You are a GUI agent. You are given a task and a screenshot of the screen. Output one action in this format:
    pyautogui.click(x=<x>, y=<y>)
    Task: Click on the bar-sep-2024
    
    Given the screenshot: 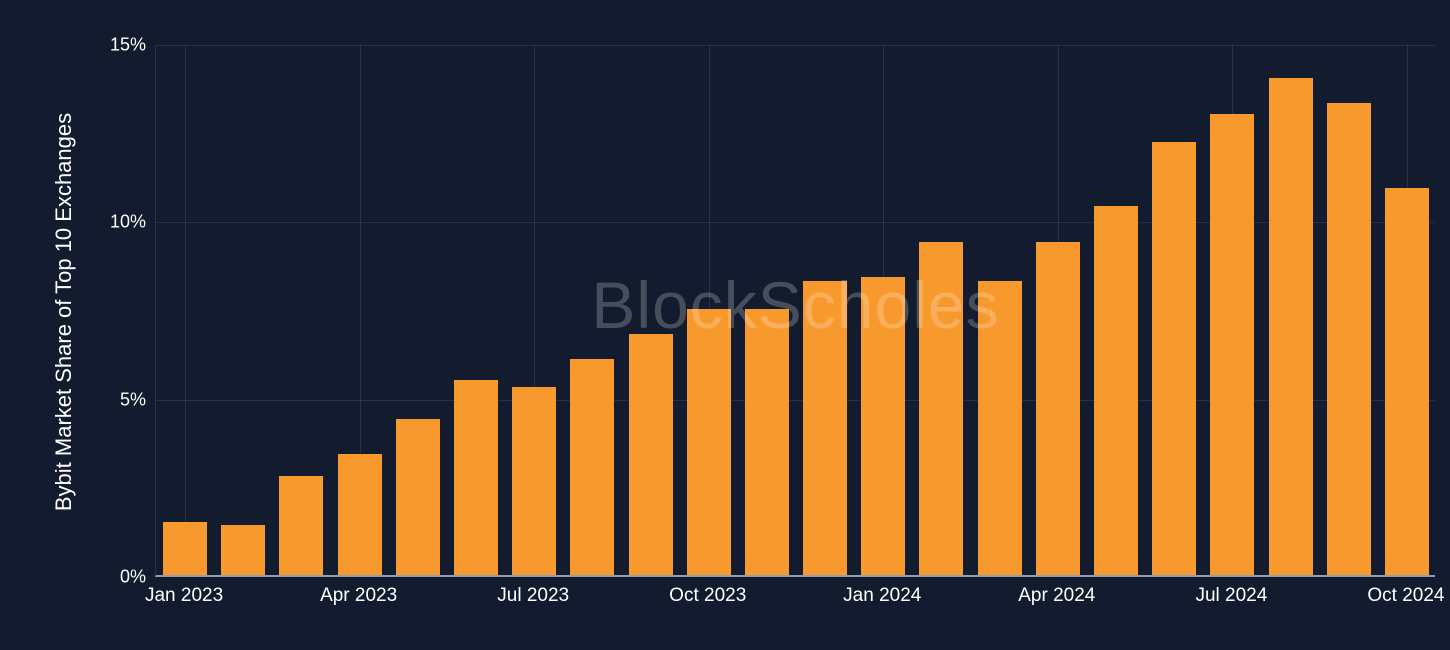 What is the action you would take?
    pyautogui.click(x=1348, y=339)
    